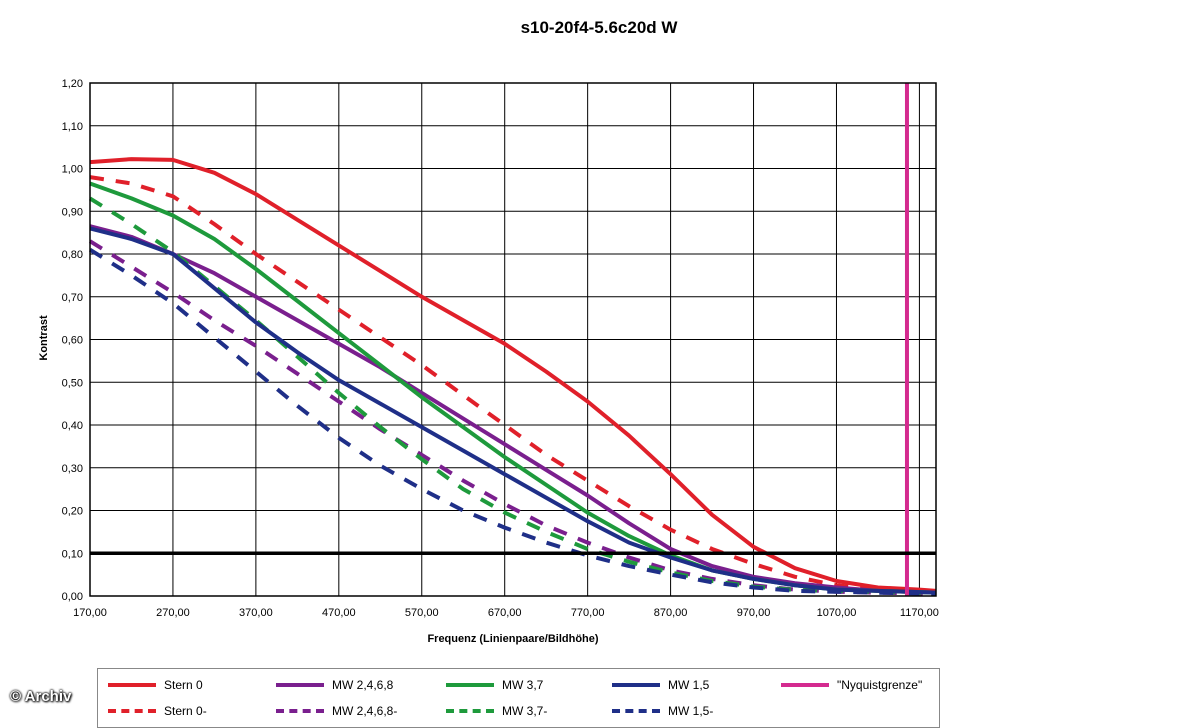 This screenshot has width=1199, height=728. What do you see at coordinates (600, 27) in the screenshot?
I see `chart-title: s10-20f4-5.6c20d W` at bounding box center [600, 27].